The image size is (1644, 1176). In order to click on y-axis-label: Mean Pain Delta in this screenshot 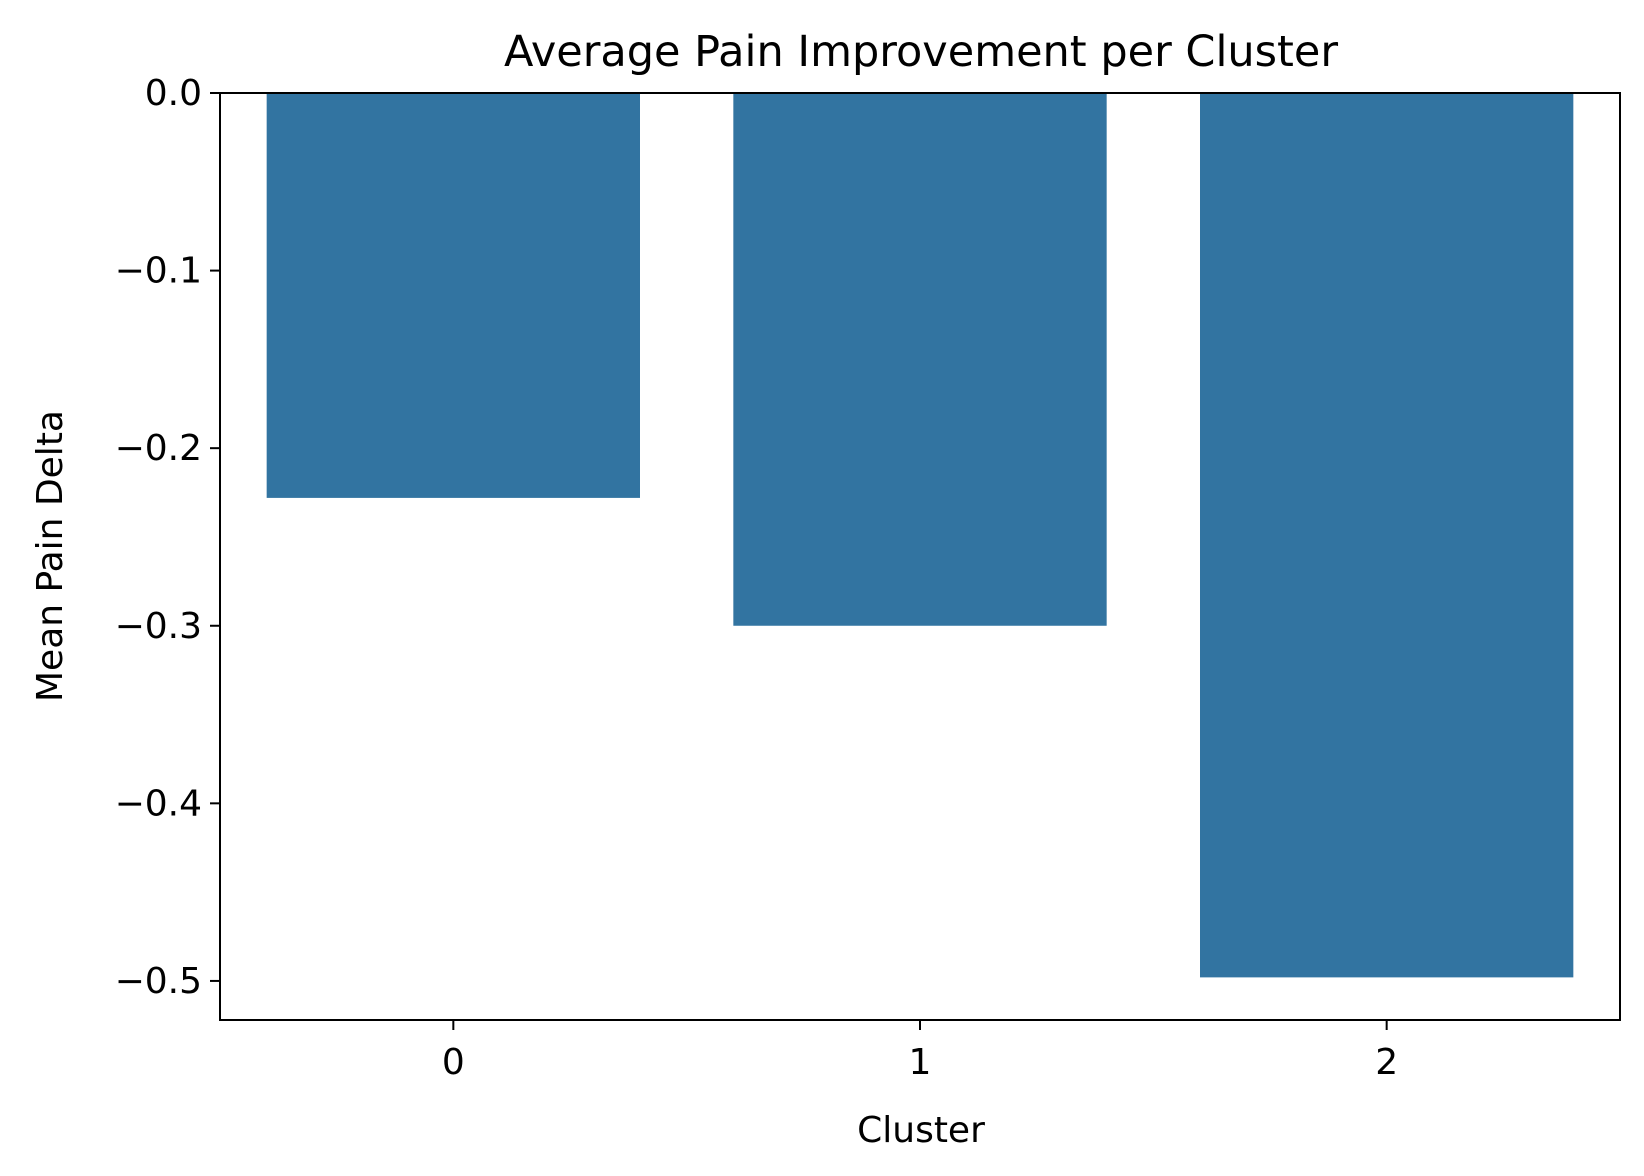, I will do `click(50, 556)`.